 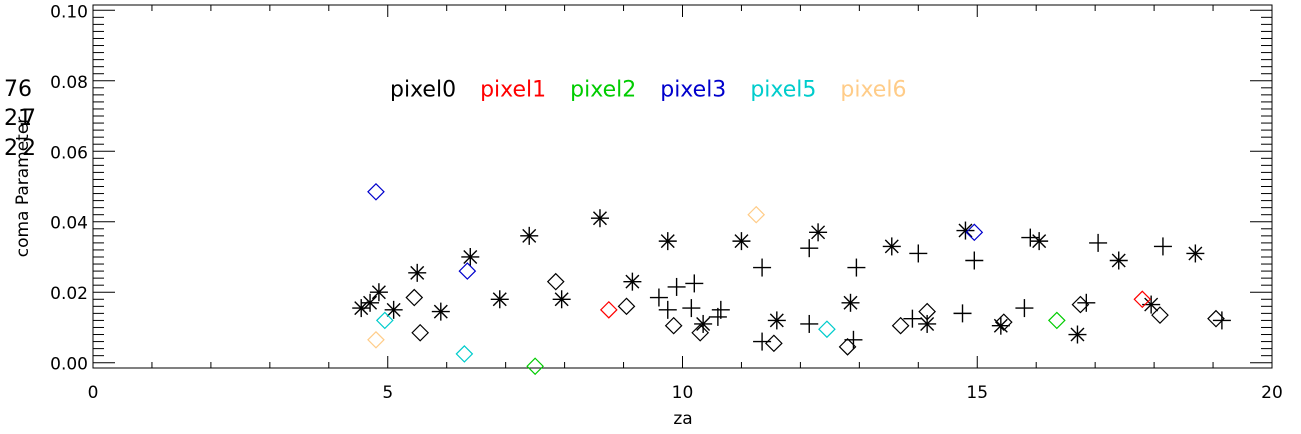 What do you see at coordinates (682, 419) in the screenshot?
I see `x-axis-label: za` at bounding box center [682, 419].